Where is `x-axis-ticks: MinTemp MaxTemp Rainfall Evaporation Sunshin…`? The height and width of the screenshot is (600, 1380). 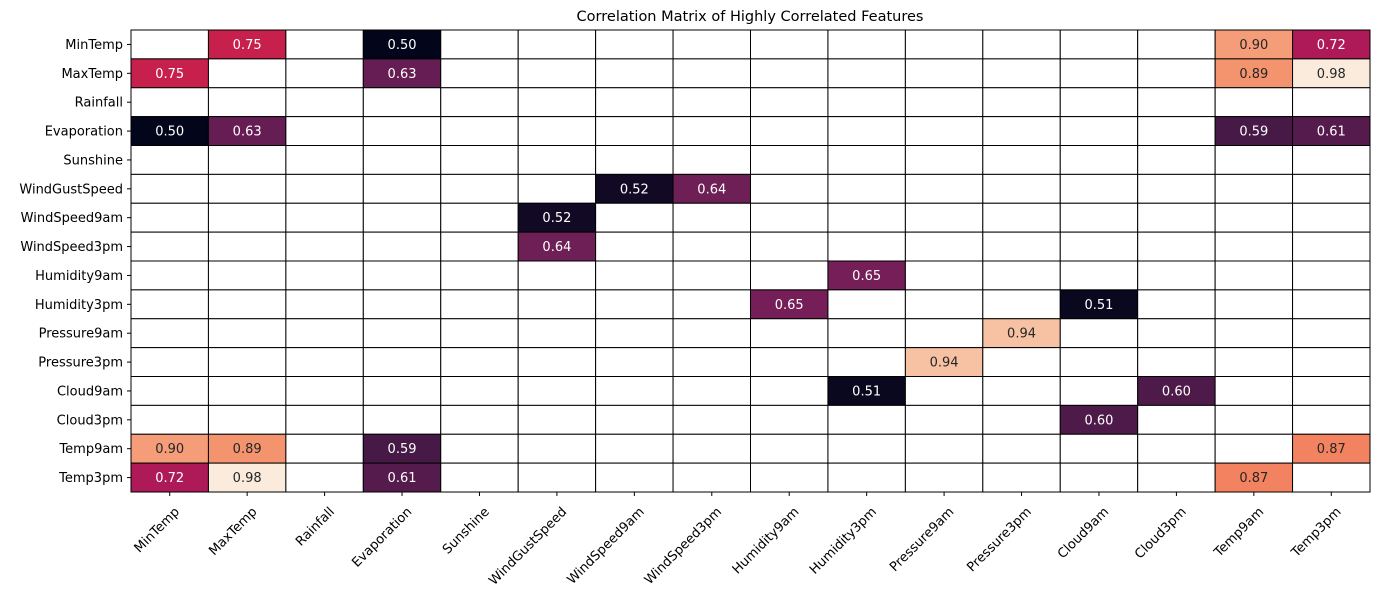
x-axis-ticks: MinTemp MaxTemp Rainfall Evaporation Sunshin… is located at coordinates (738, 540).